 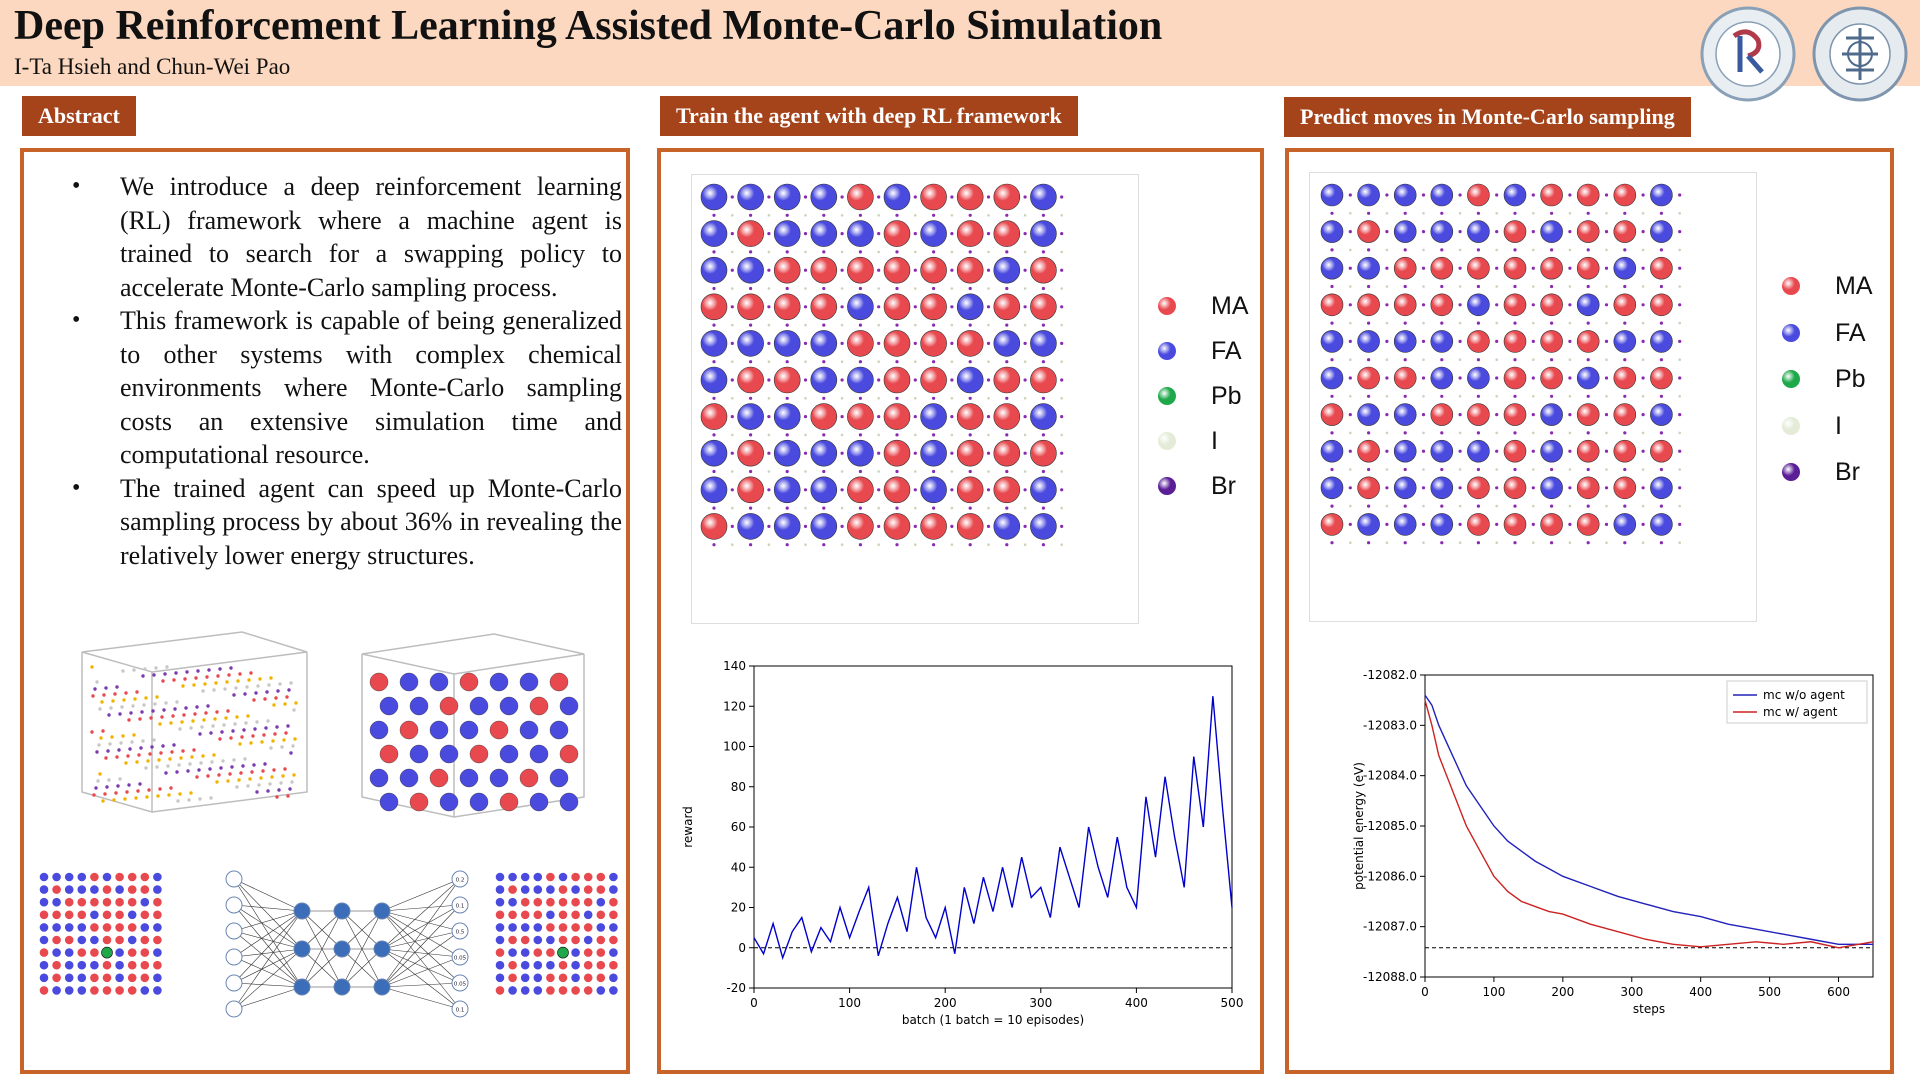 I want to click on x-tick-label: 100, so click(x=1493, y=992).